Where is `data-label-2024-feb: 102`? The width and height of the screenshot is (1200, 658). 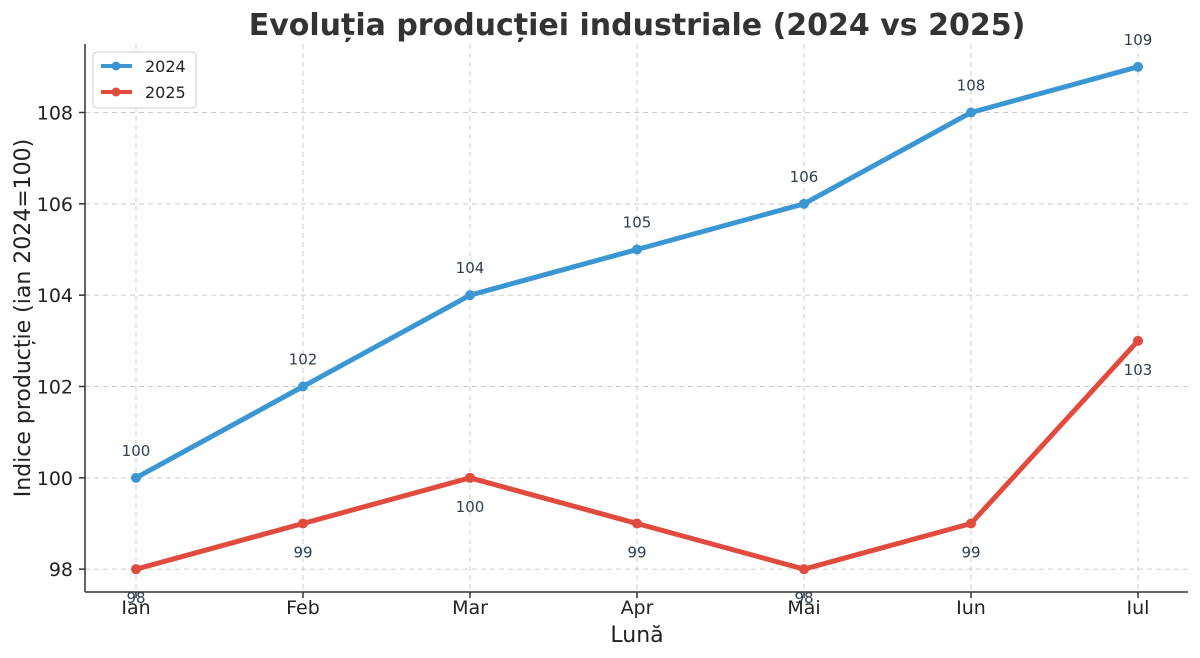 data-label-2024-feb: 102 is located at coordinates (303, 360).